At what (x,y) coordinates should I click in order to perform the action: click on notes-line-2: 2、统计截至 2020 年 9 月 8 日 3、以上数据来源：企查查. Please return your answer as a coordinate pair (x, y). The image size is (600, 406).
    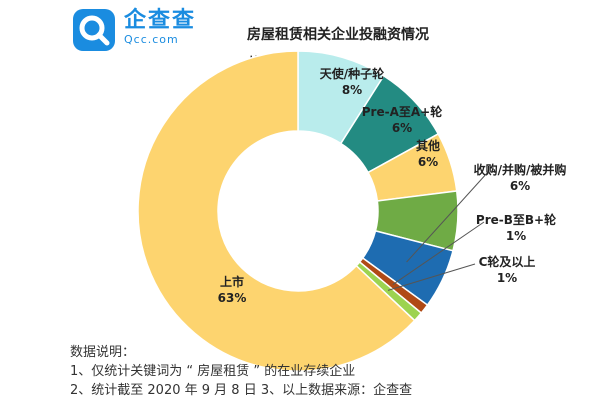
    Looking at the image, I should click on (241, 390).